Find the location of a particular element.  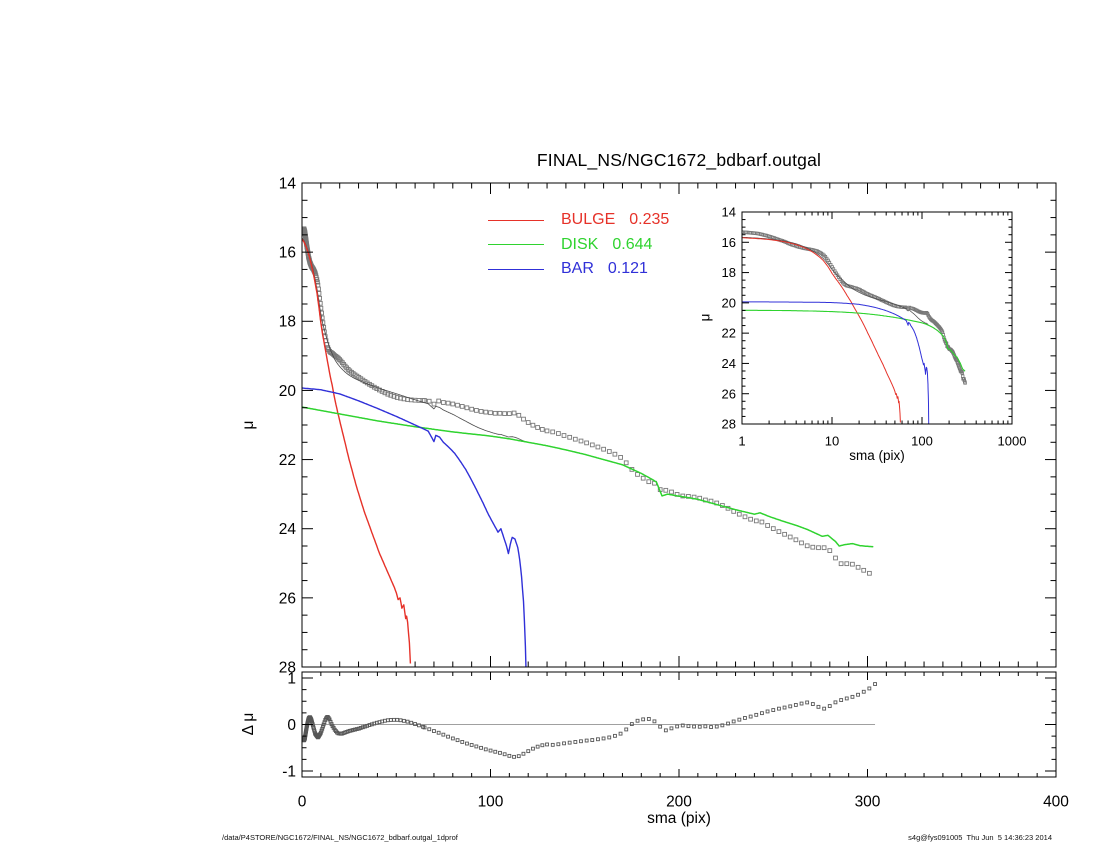

inset-x-axis-title: sma (pix) is located at coordinates (877, 455).